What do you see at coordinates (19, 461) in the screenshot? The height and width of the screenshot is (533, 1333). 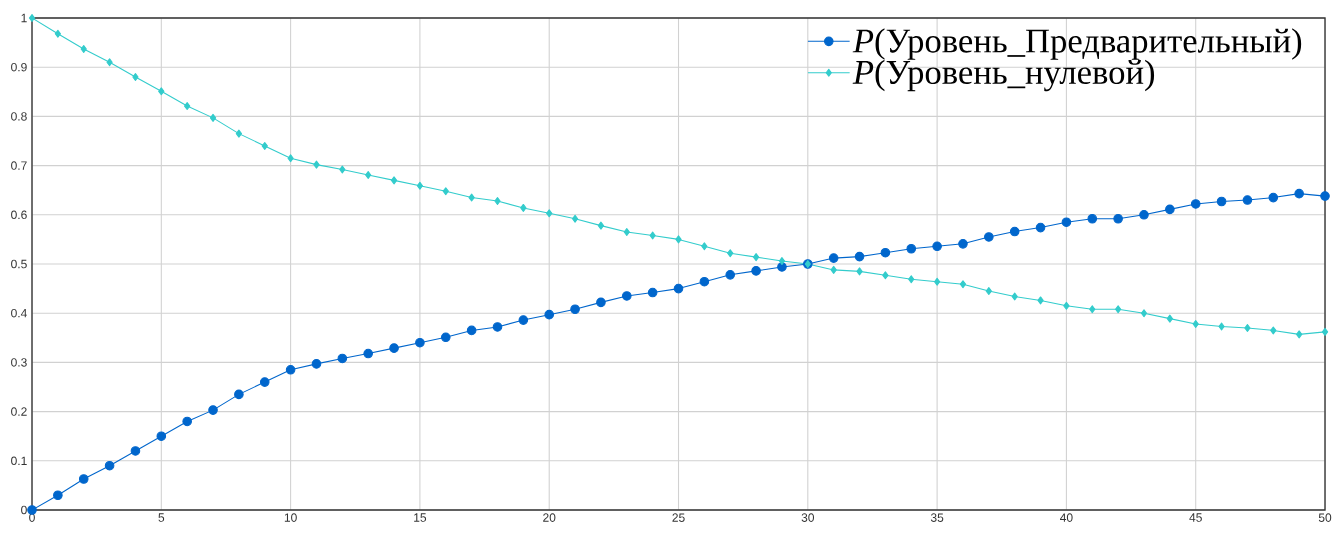 I see `y-tick-label: 0.1` at bounding box center [19, 461].